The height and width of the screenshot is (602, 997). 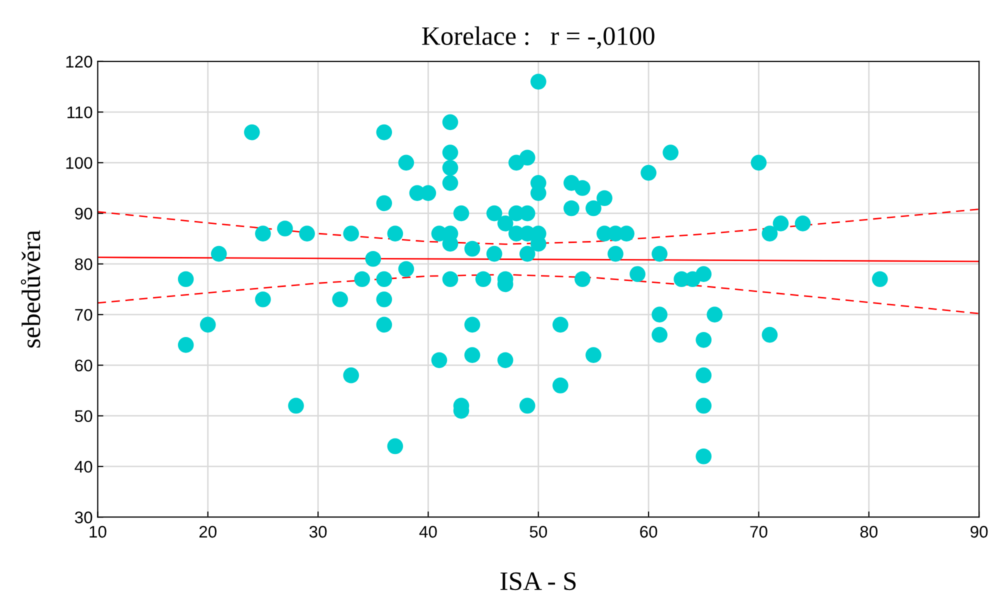 I want to click on x-tick-label: 20, so click(x=207, y=532).